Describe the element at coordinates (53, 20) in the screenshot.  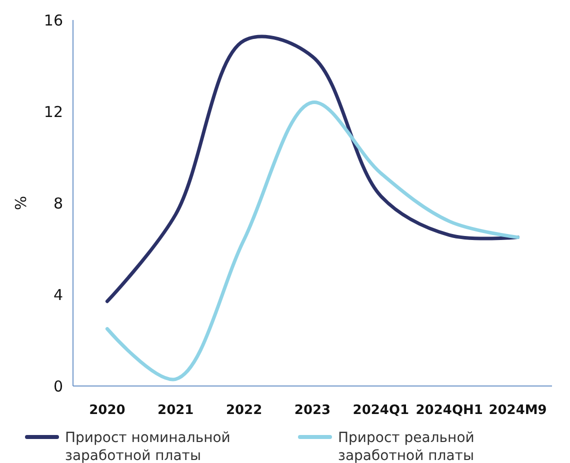
I see `y-tick-label: 16` at that location.